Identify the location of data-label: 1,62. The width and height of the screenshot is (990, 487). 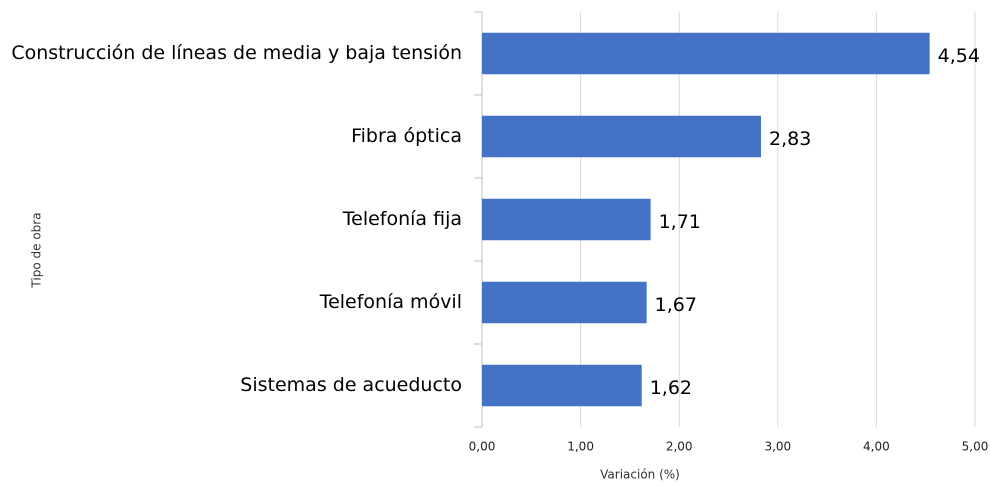
(671, 388).